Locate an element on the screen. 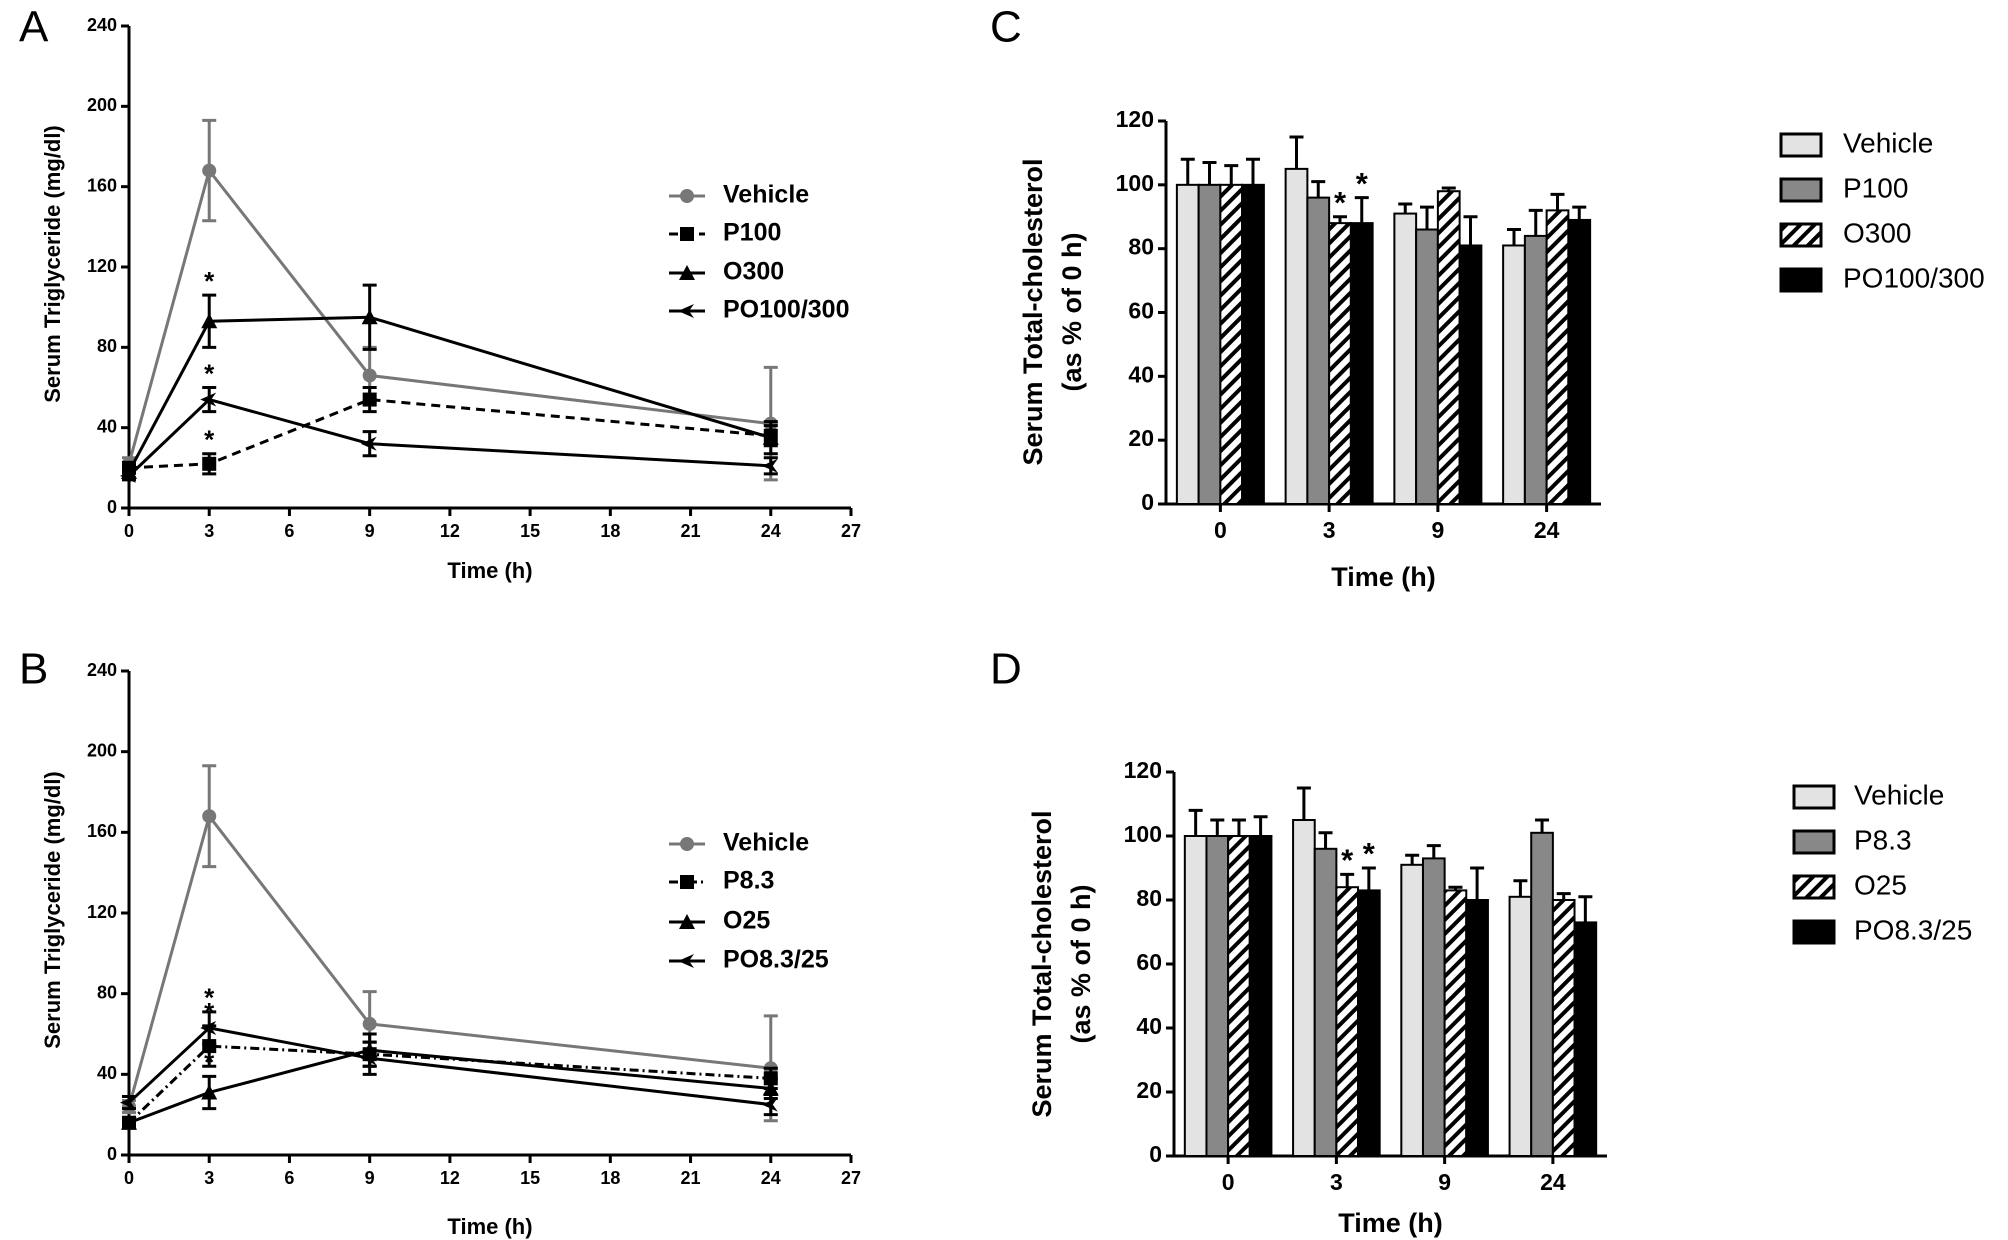  x-tick-label: 27 is located at coordinates (851, 1178).